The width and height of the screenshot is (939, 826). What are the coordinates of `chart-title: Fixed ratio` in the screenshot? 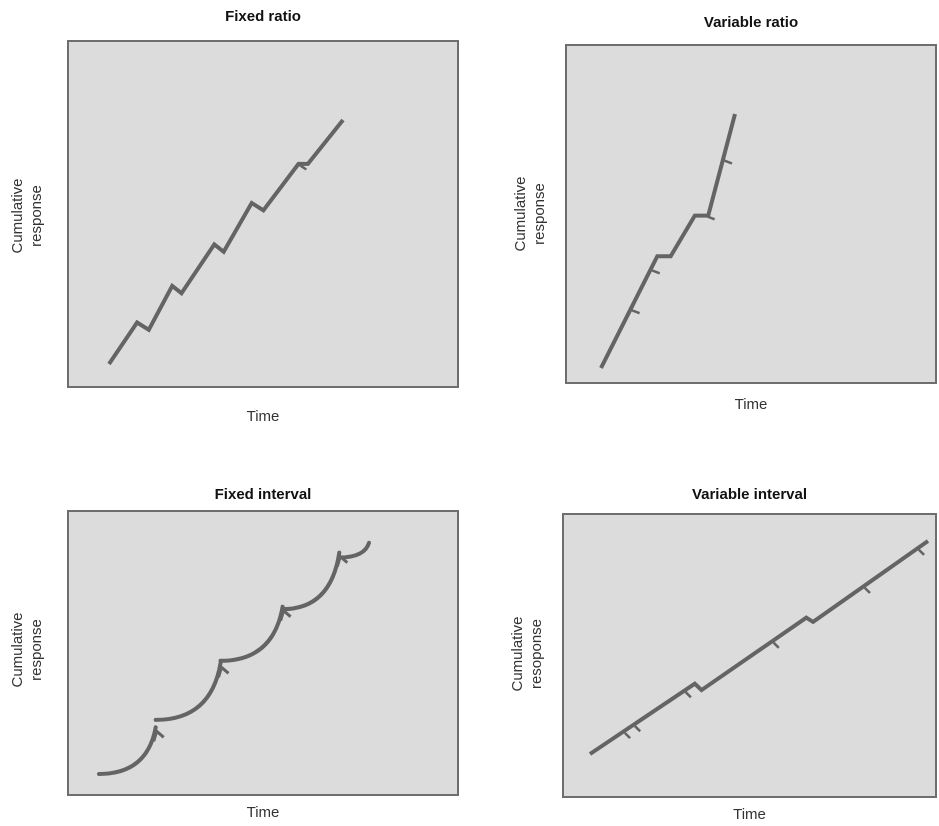 It's located at (263, 16).